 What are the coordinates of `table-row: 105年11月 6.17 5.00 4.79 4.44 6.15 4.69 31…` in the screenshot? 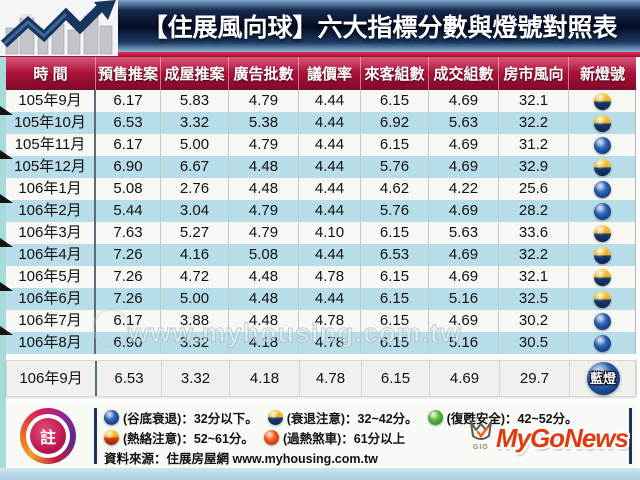 It's located at (318, 146).